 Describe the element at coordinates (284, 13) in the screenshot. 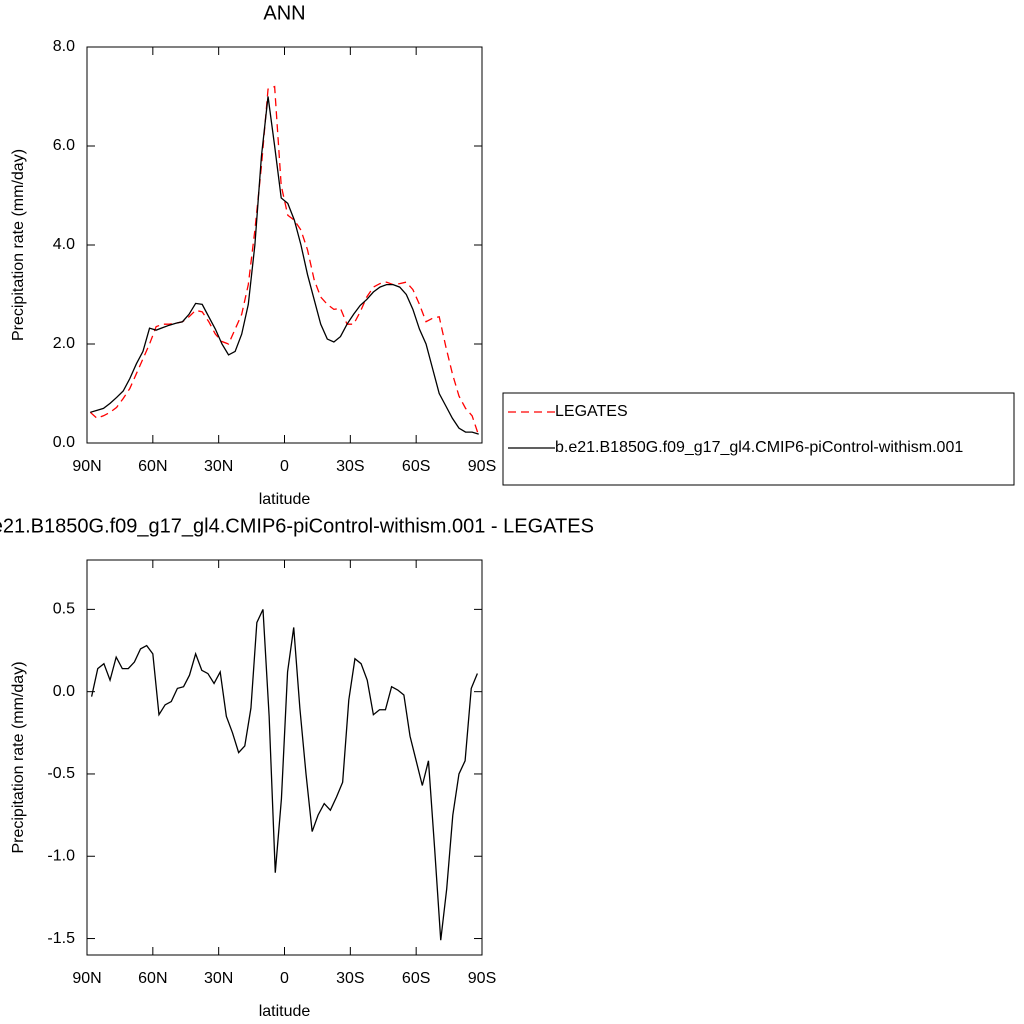

I see `chart-title: ANN` at that location.